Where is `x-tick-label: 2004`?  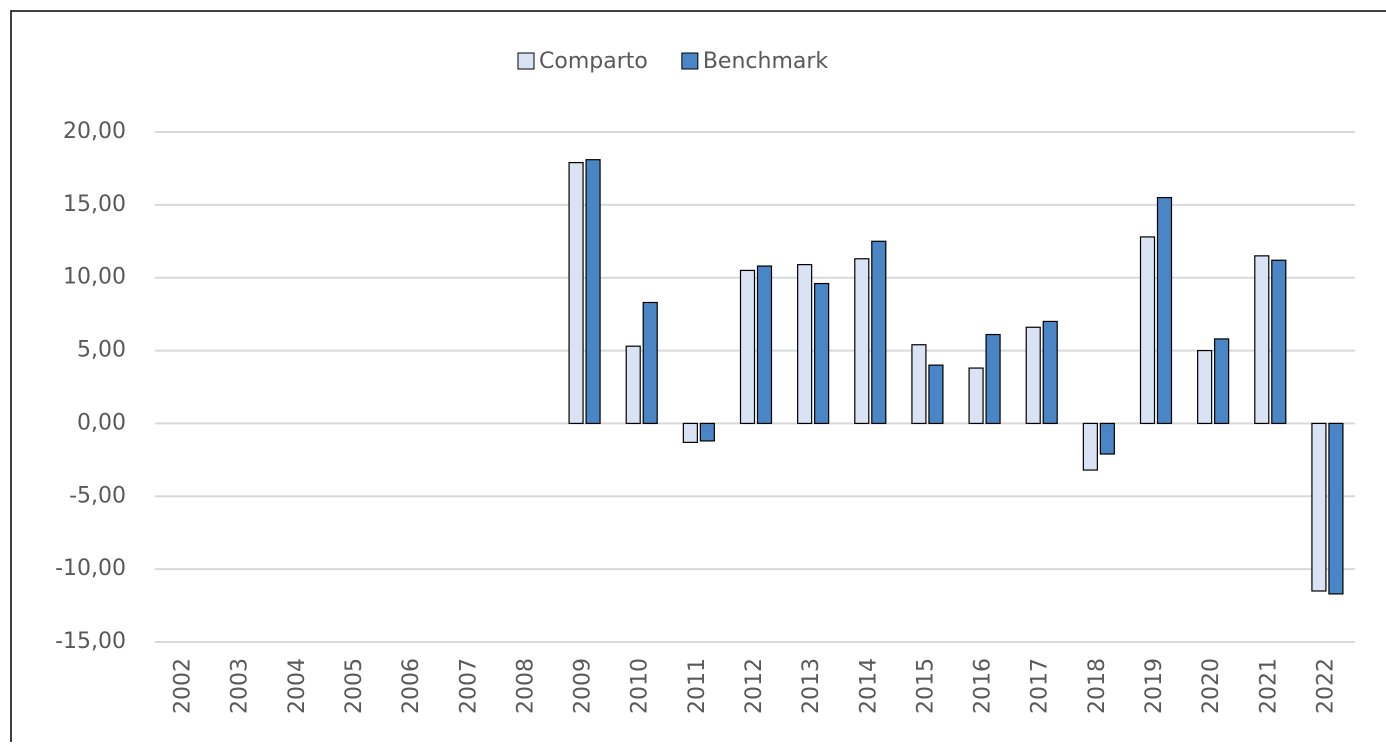
x-tick-label: 2004 is located at coordinates (297, 686).